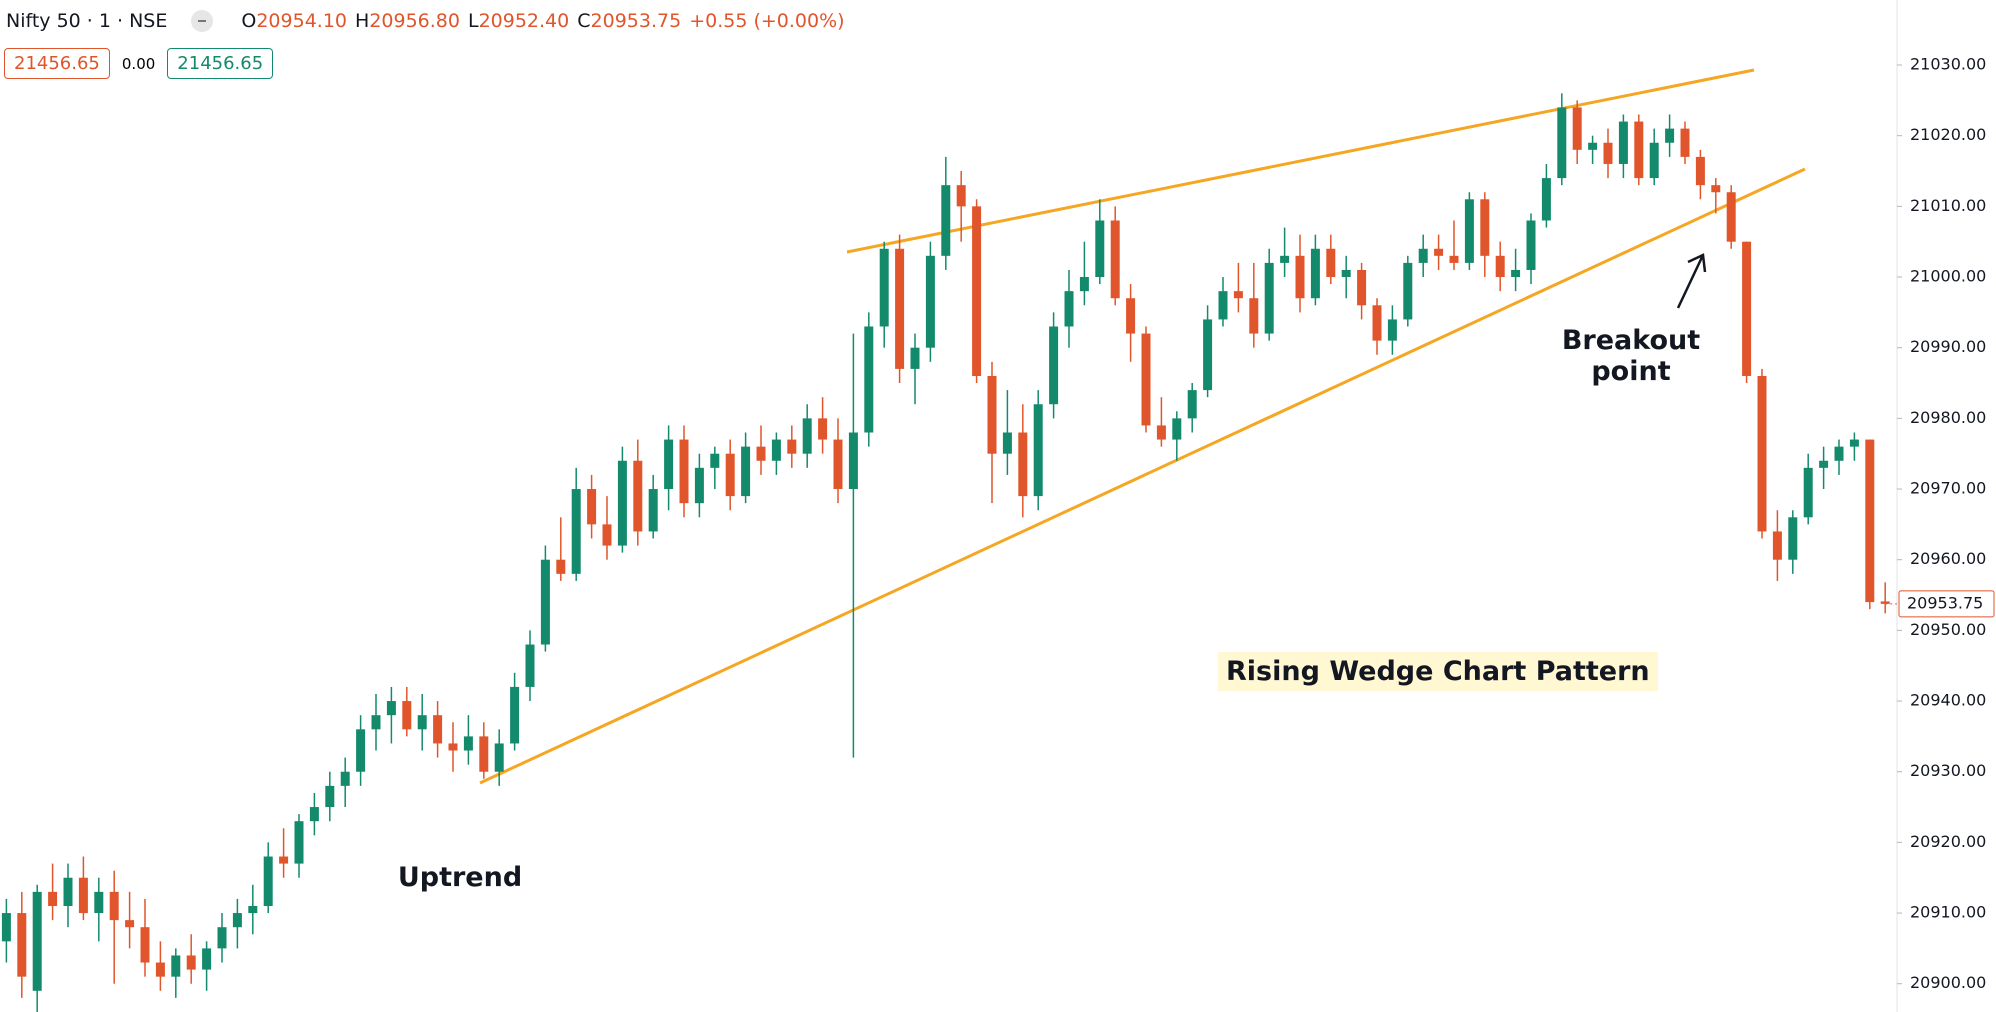 This screenshot has height=1012, width=1996. I want to click on upper-trendline, so click(1300, 161).